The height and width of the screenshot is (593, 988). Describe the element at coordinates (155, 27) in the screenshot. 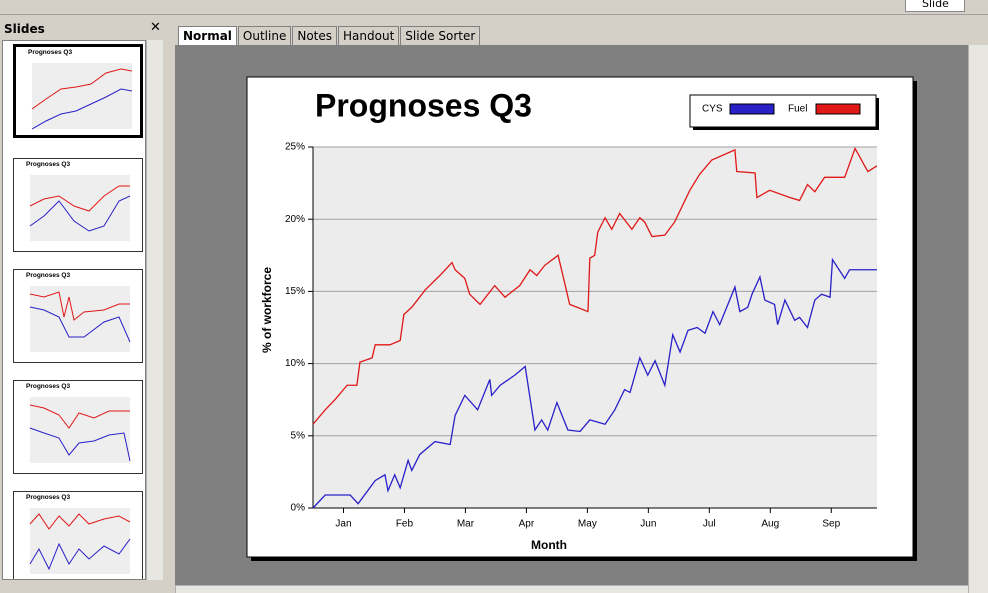

I see `close-button: ✕` at that location.